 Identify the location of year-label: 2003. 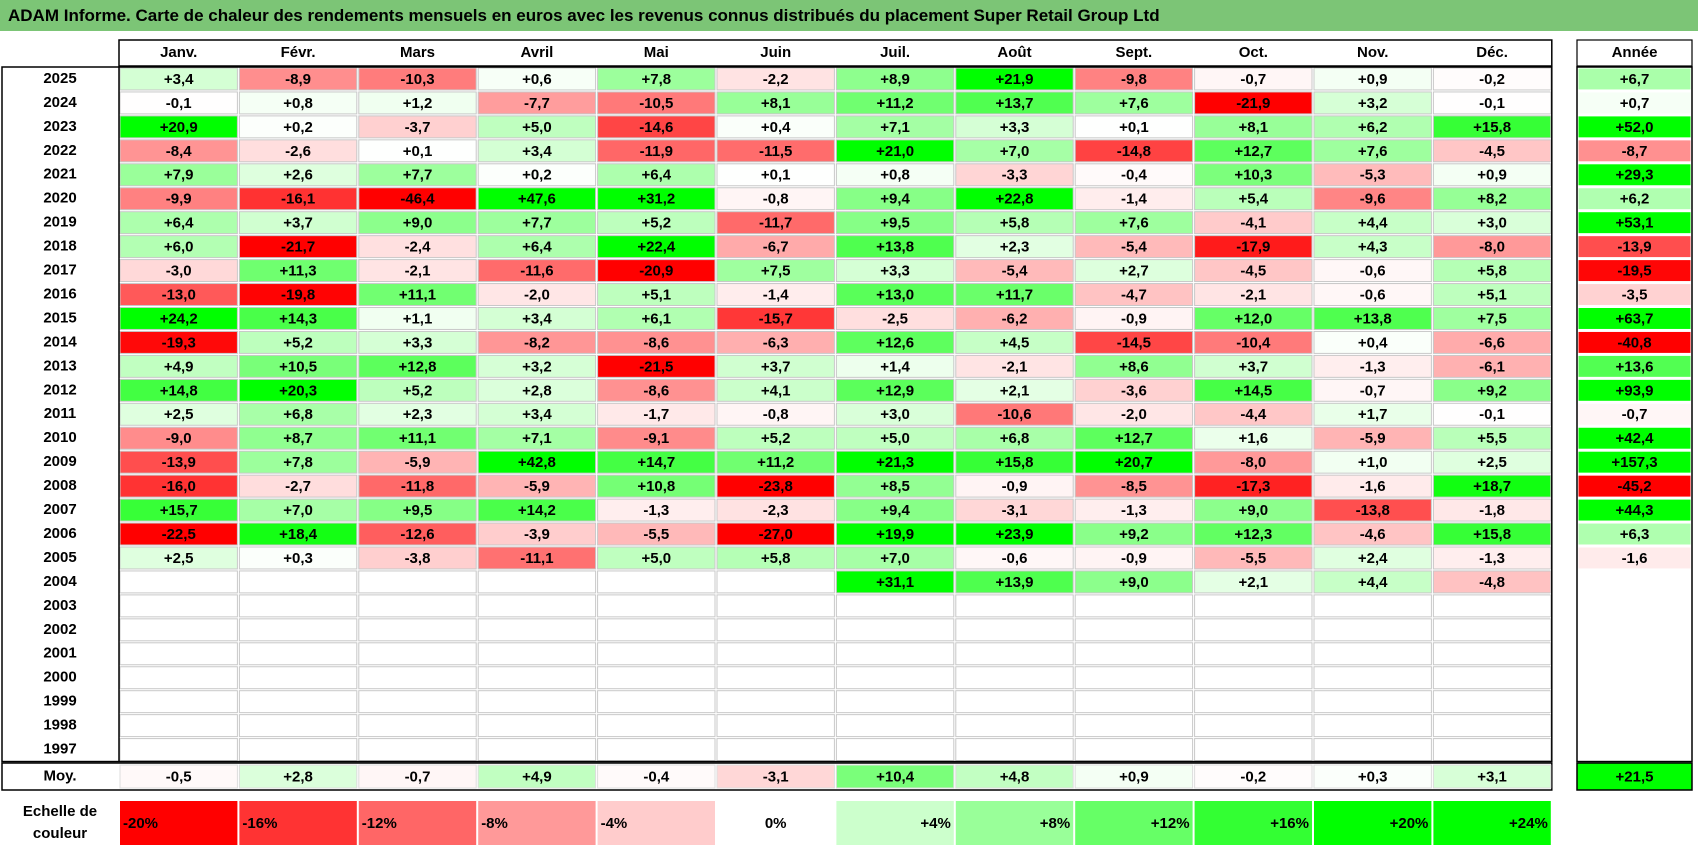
(59, 605).